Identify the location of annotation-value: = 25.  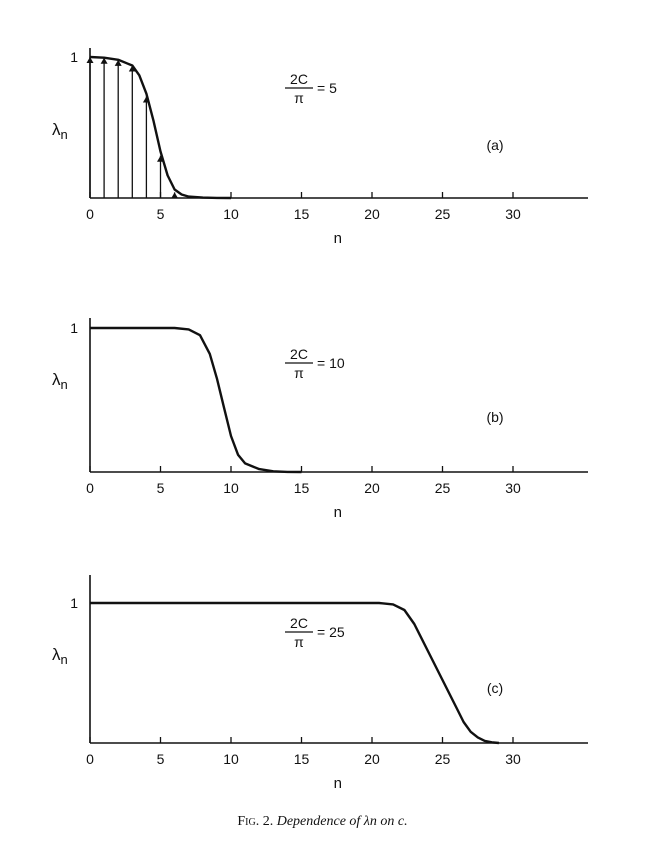
(331, 632).